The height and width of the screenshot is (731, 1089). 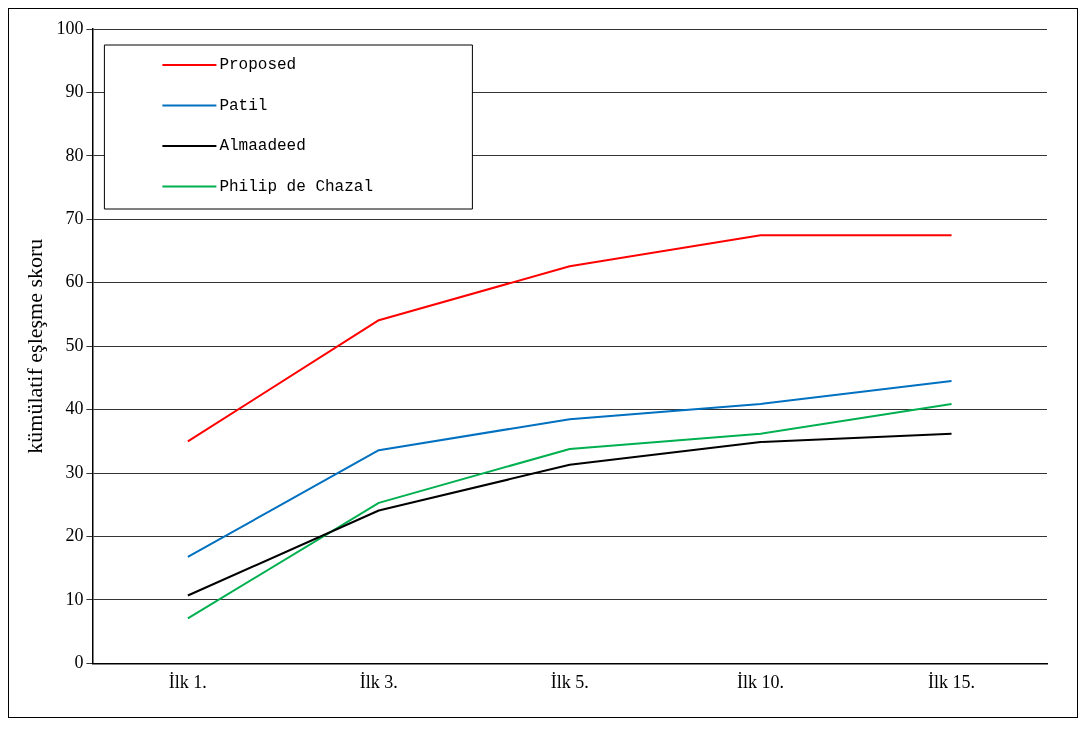 What do you see at coordinates (378, 681) in the screenshot?
I see `x-tick-label: İlk 3.` at bounding box center [378, 681].